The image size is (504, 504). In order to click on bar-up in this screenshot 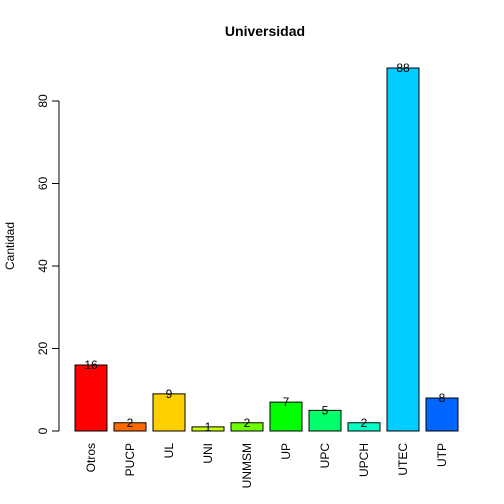, I will do `click(286, 416)`.